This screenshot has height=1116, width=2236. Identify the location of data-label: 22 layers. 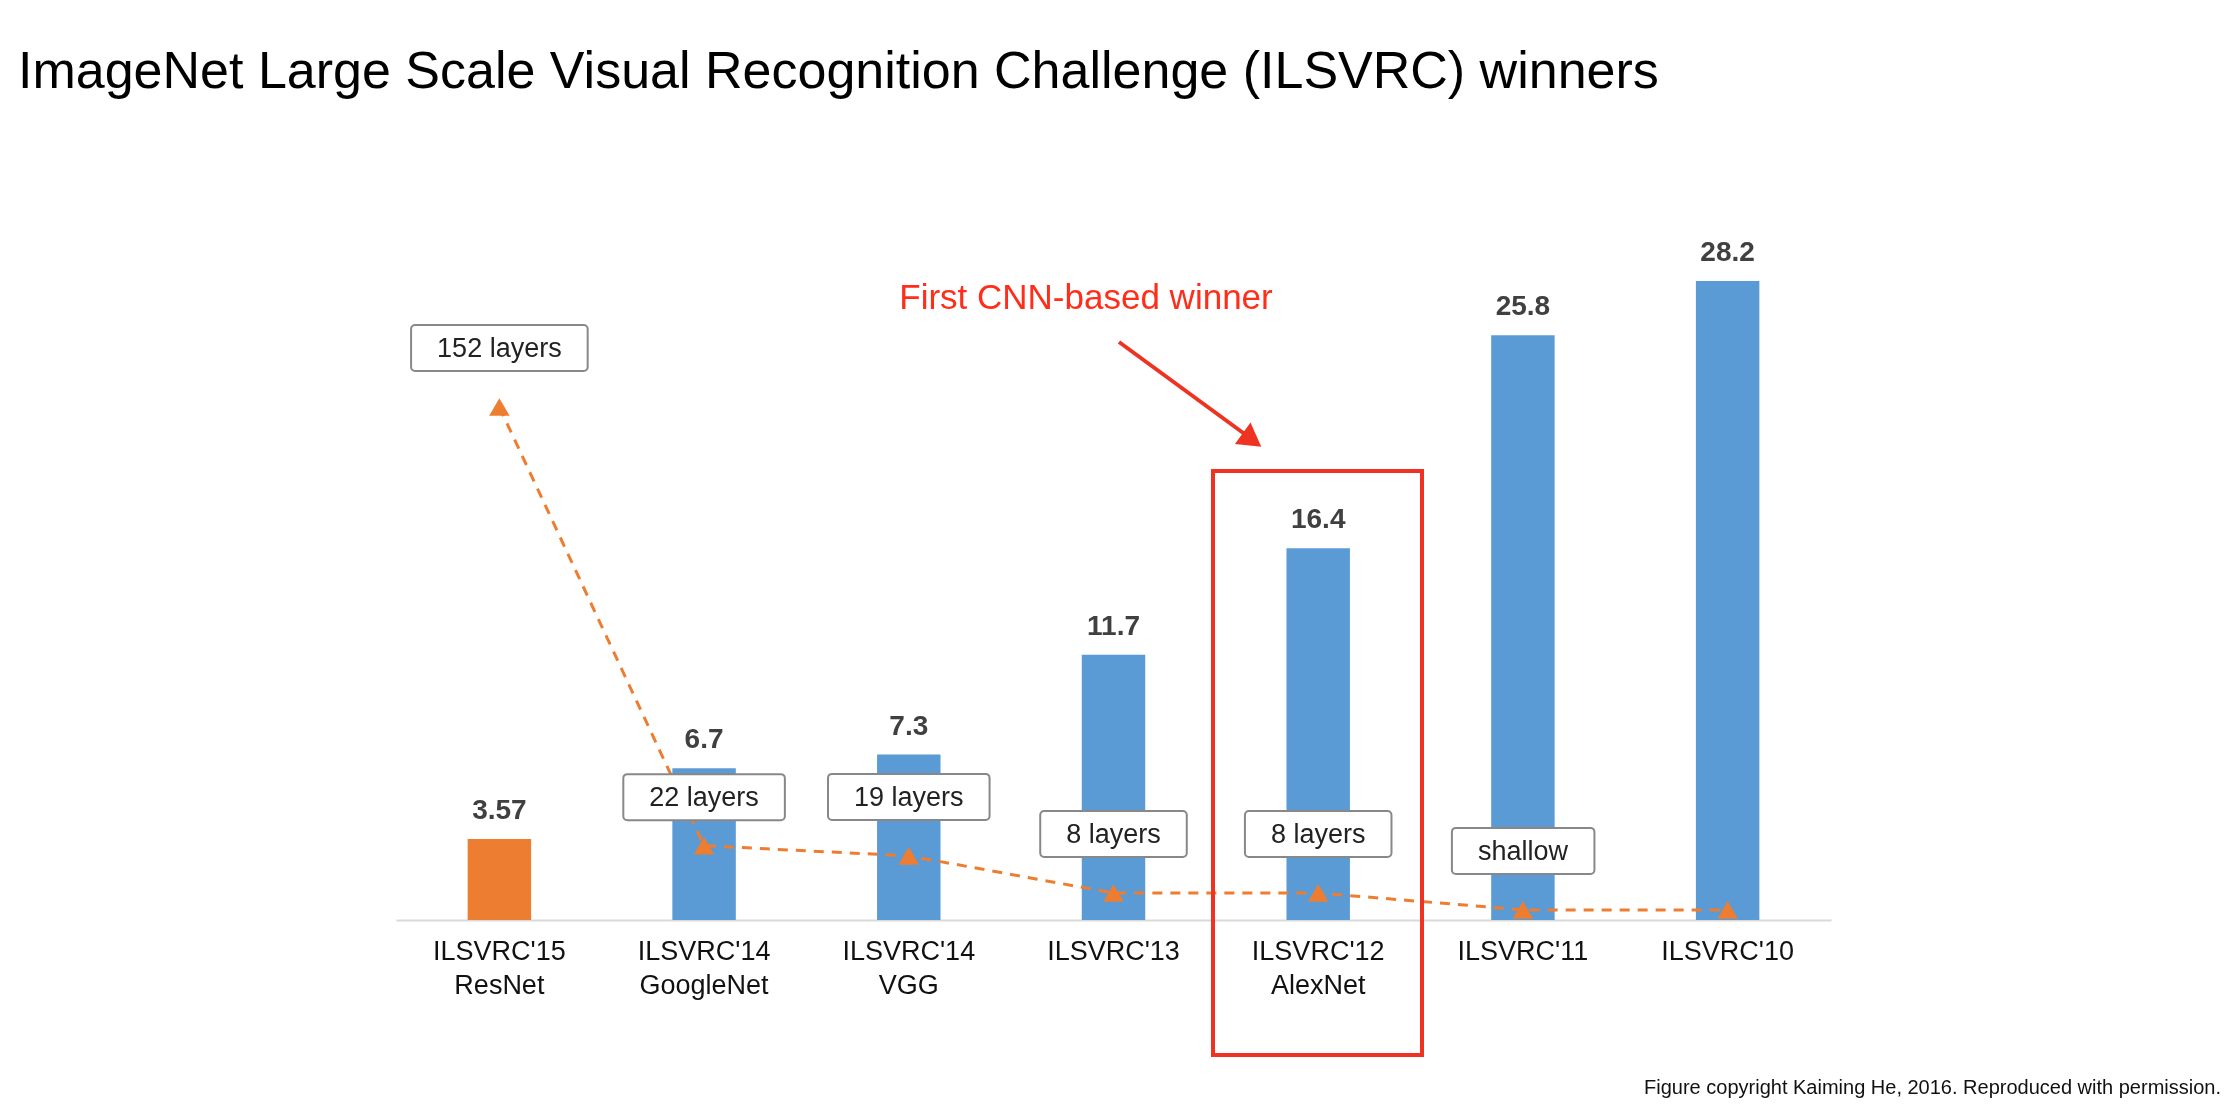
(704, 797).